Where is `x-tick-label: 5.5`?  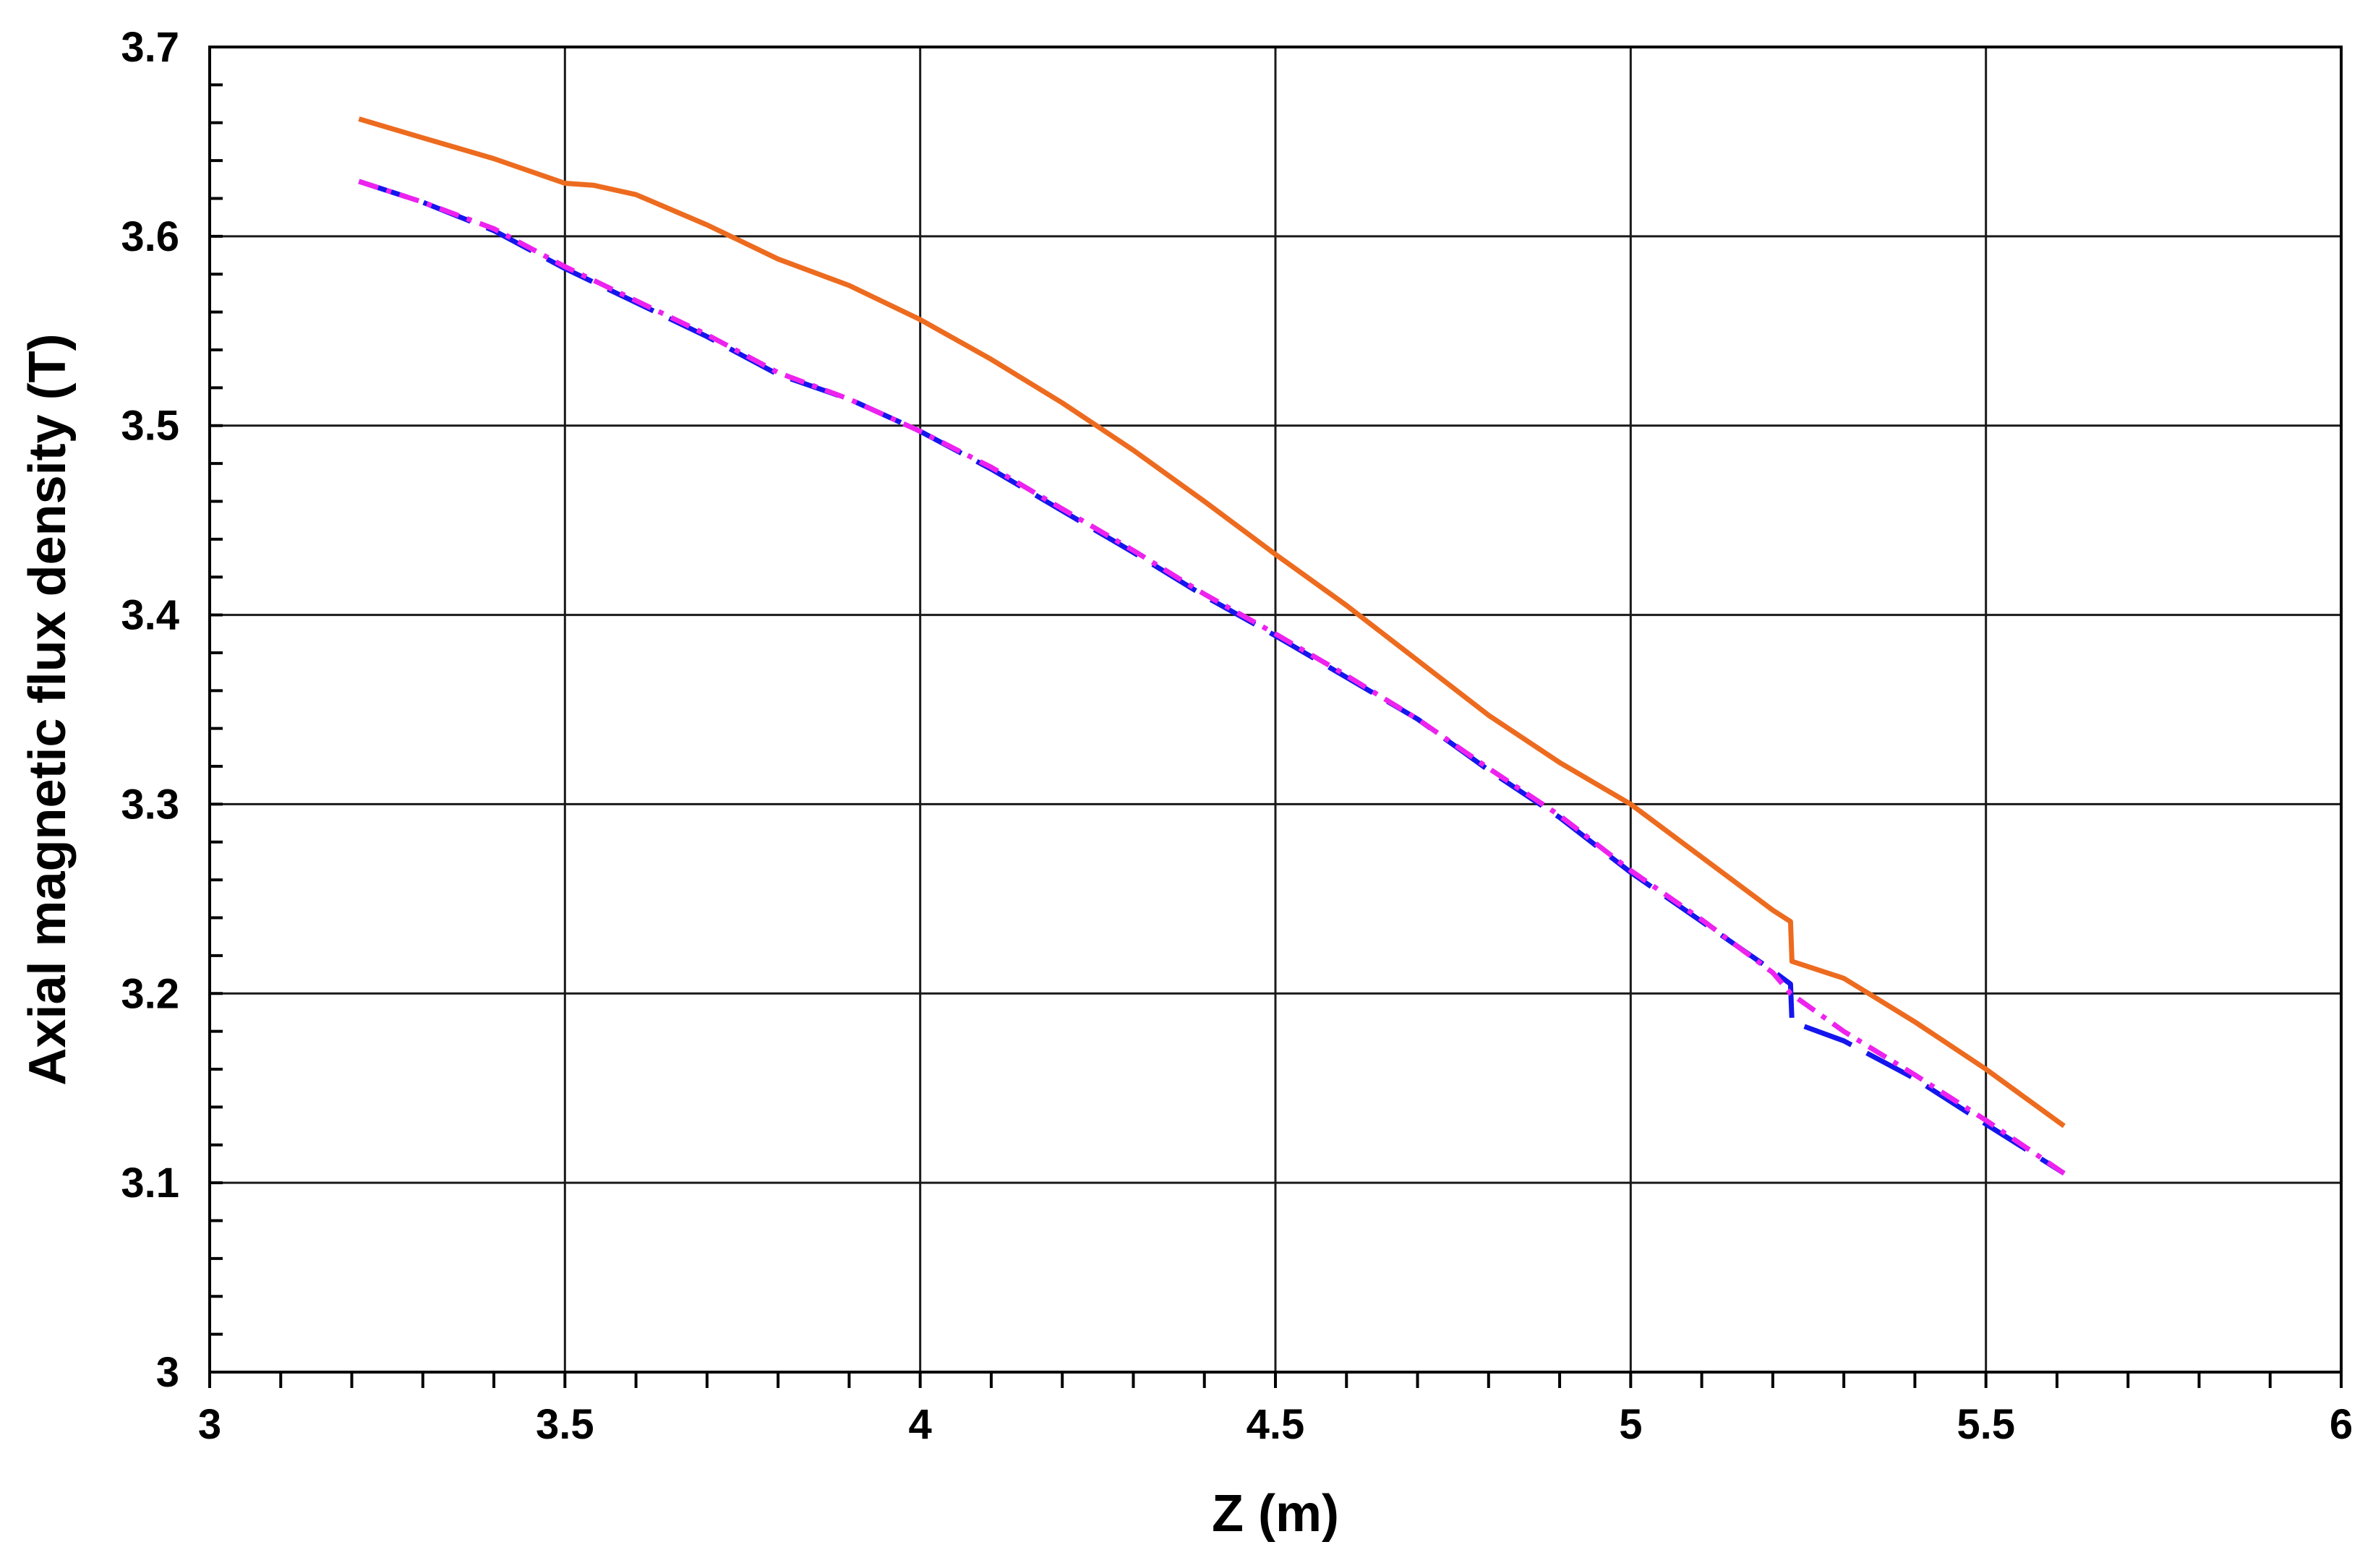
x-tick-label: 5.5 is located at coordinates (1986, 1424).